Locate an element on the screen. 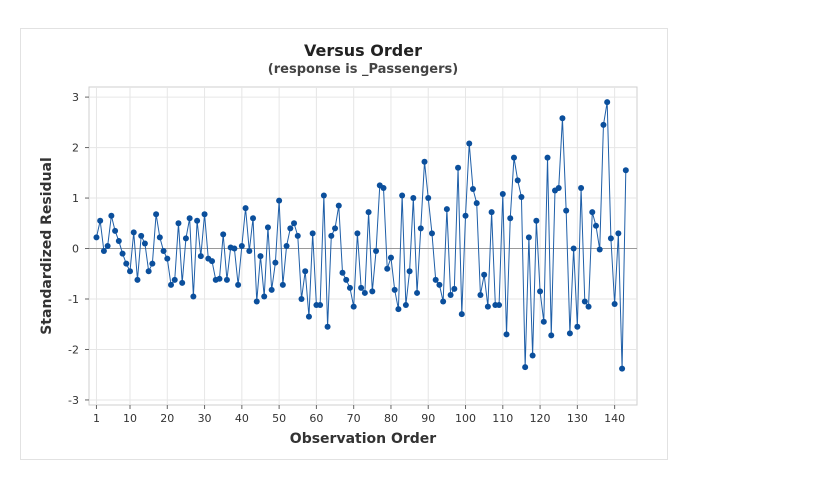 The width and height of the screenshot is (835, 500). x-tick-label: 130 is located at coordinates (577, 418).